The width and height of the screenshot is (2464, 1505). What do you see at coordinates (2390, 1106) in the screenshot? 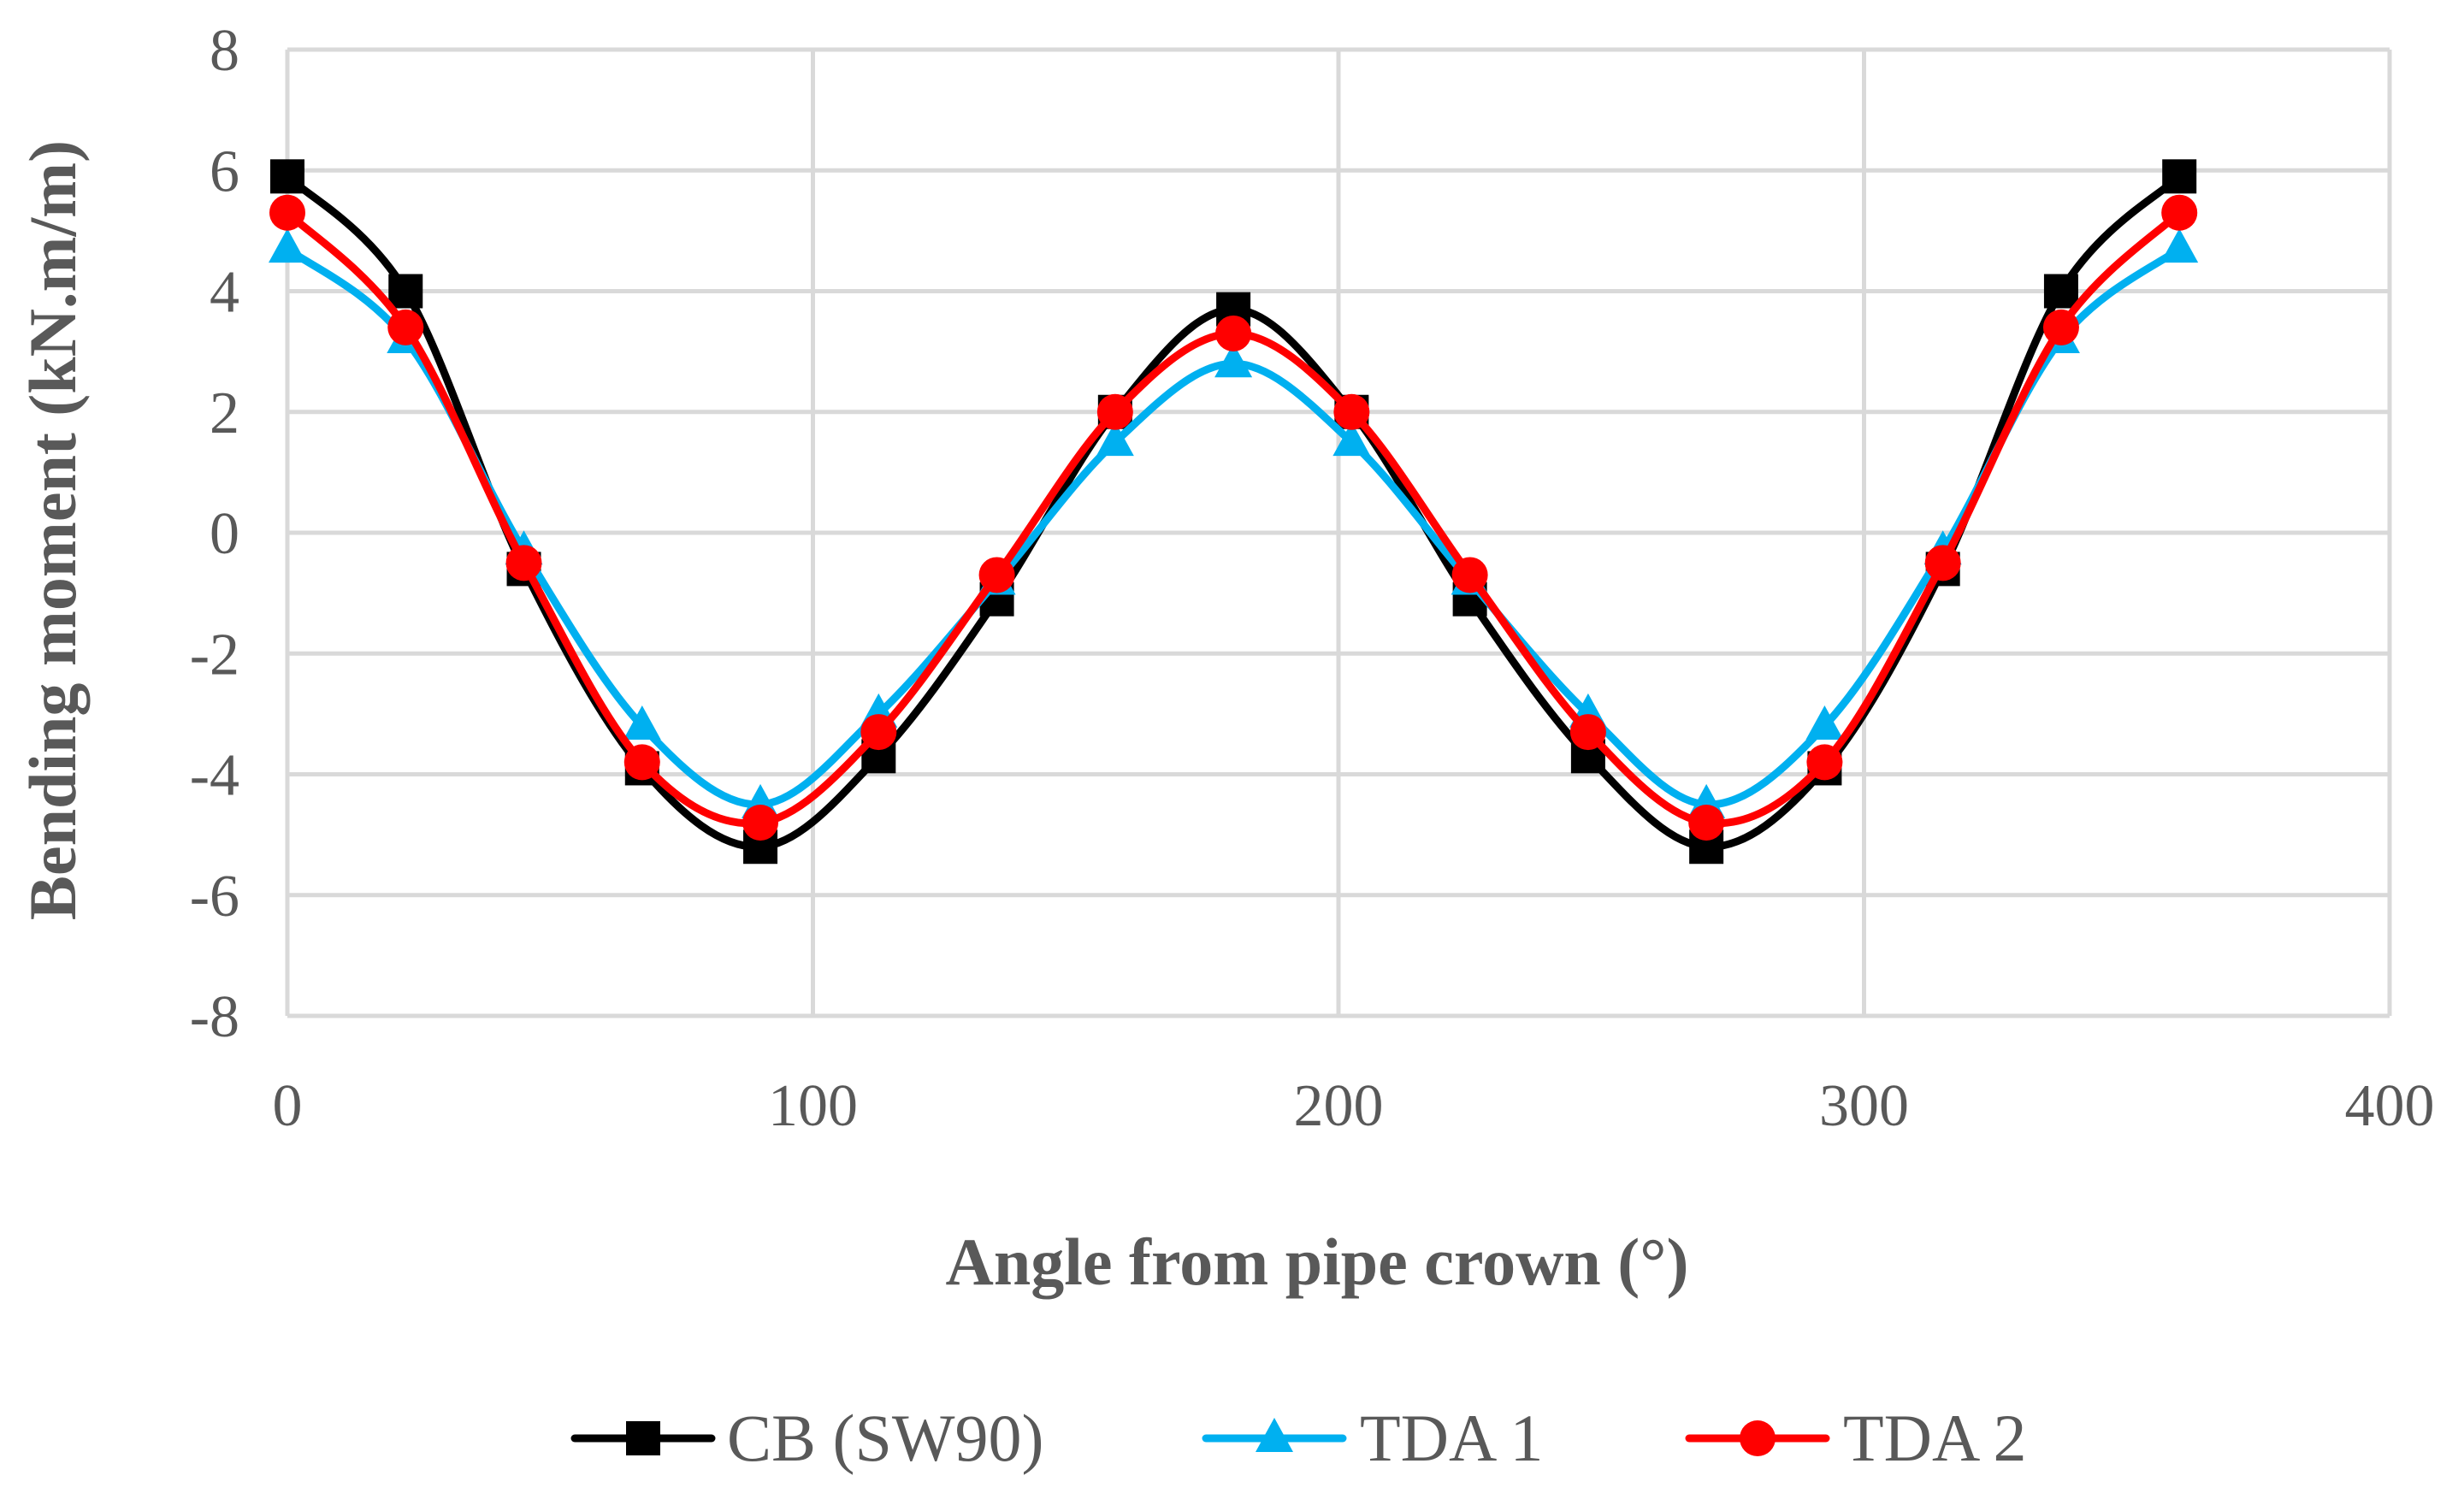
I see `x-tick-label: 400` at bounding box center [2390, 1106].